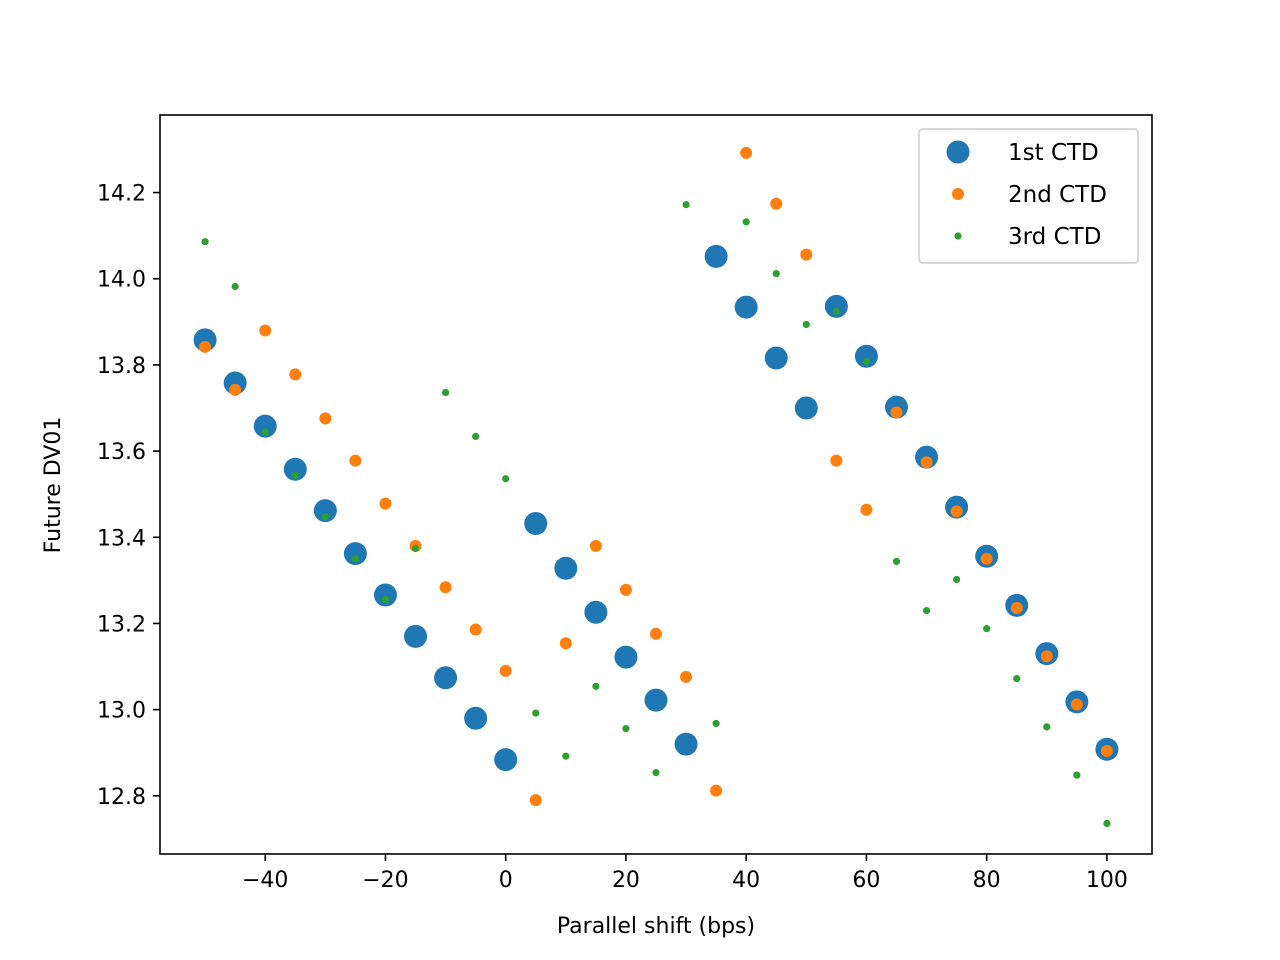 This screenshot has width=1280, height=960. I want to click on legend-entry: 1st CTD, so click(1022, 153).